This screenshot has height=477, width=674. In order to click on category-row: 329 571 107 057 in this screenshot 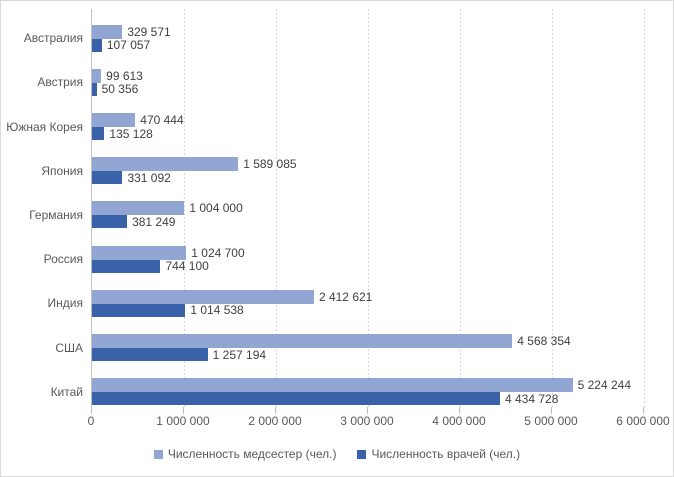, I will do `click(368, 31)`.